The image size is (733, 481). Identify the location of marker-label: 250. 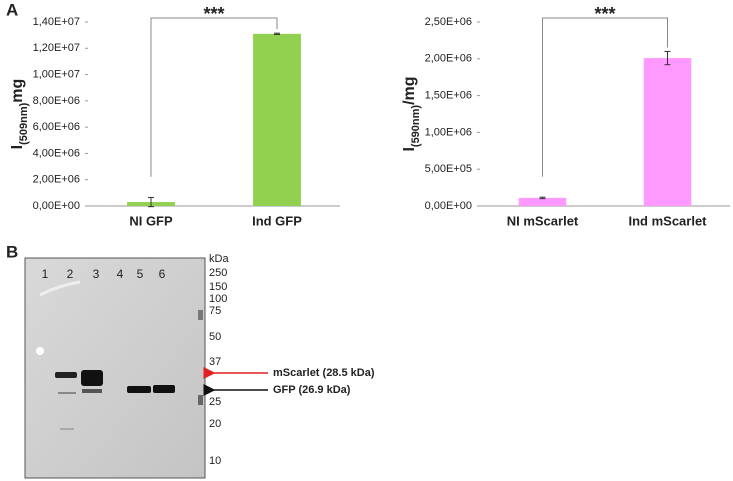
(218, 273).